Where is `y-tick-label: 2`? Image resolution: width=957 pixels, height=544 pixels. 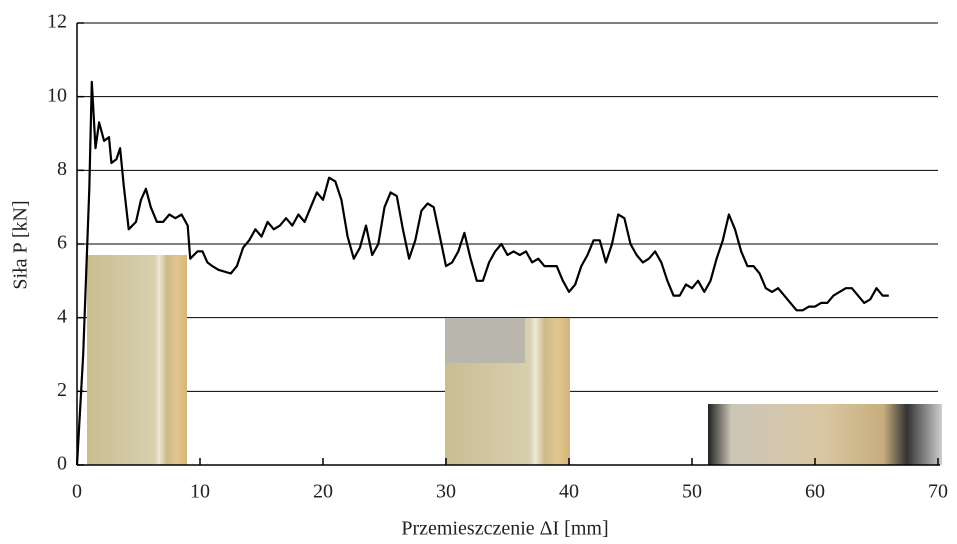 y-tick-label: 2 is located at coordinates (62, 390).